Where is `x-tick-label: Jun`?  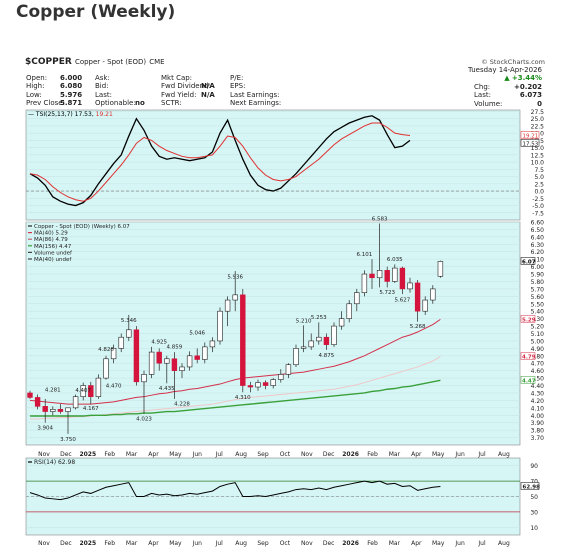
x-tick-label: Jun is located at coordinates (197, 454).